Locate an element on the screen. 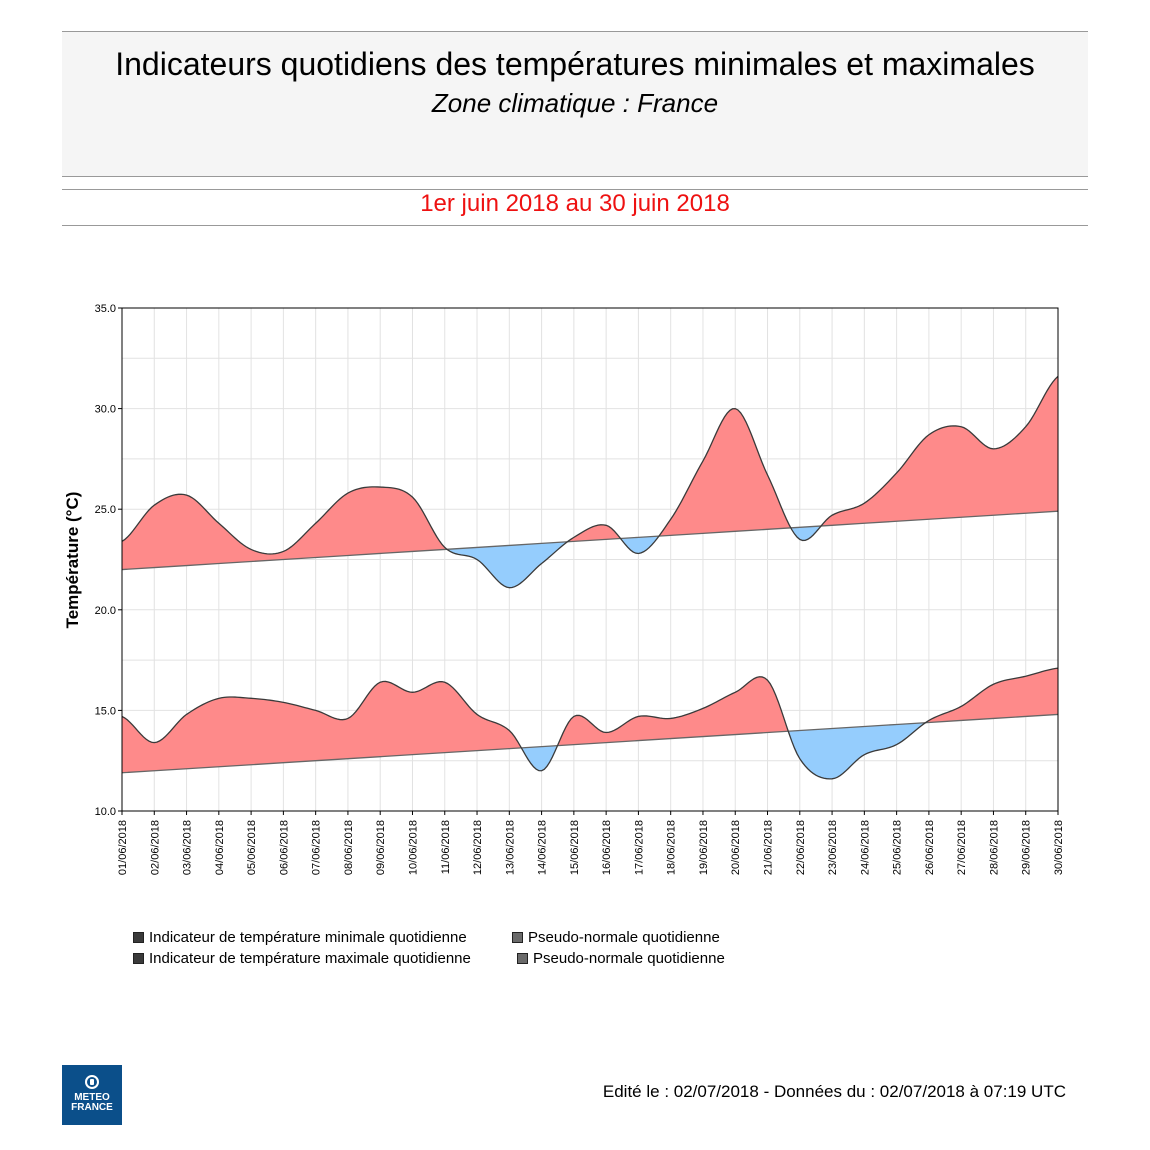 The width and height of the screenshot is (1150, 1150). x-tick-label: 05/06/2018 is located at coordinates (252, 847).